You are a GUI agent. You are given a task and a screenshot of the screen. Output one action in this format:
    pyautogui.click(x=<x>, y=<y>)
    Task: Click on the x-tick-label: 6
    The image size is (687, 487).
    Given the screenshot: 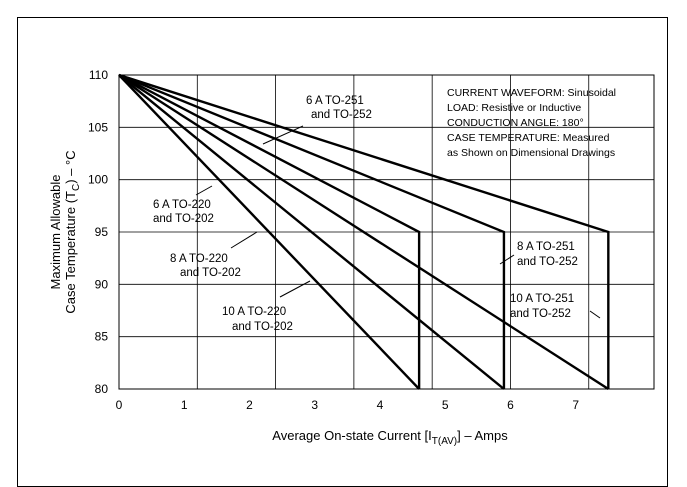 What is the action you would take?
    pyautogui.click(x=510, y=405)
    